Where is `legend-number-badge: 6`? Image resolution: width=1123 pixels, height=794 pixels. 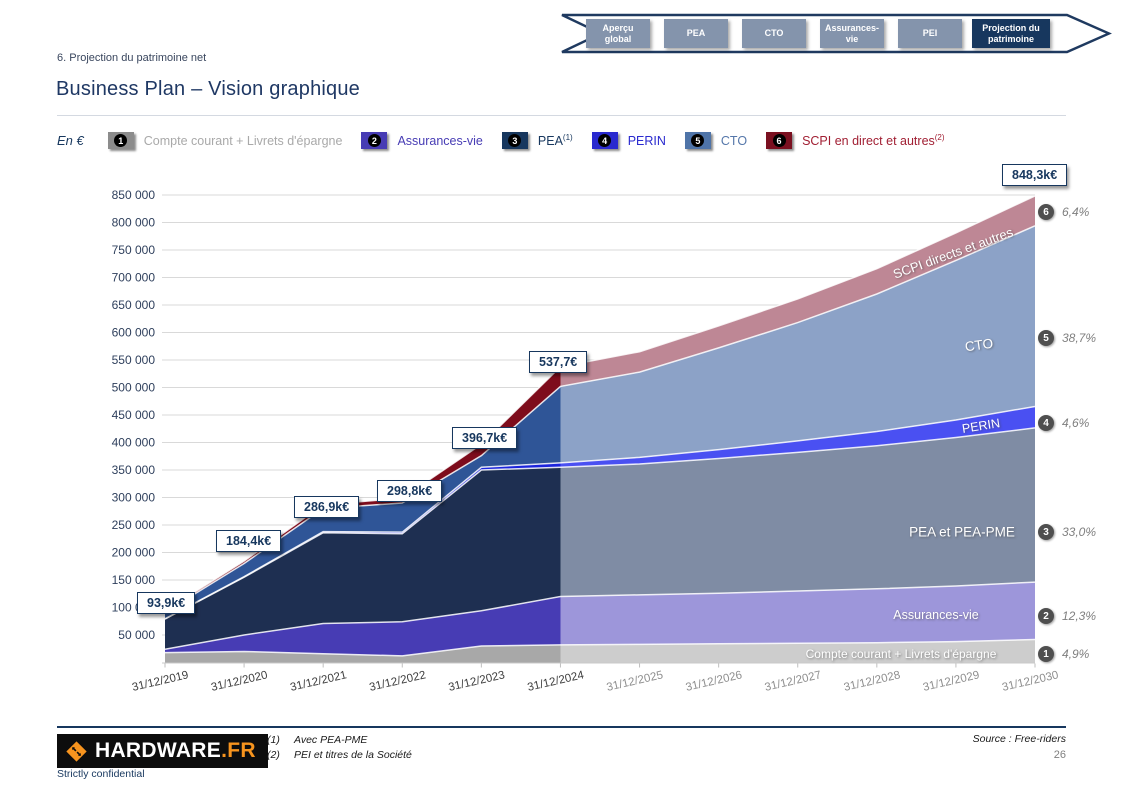
legend-number-badge: 6 is located at coordinates (779, 140).